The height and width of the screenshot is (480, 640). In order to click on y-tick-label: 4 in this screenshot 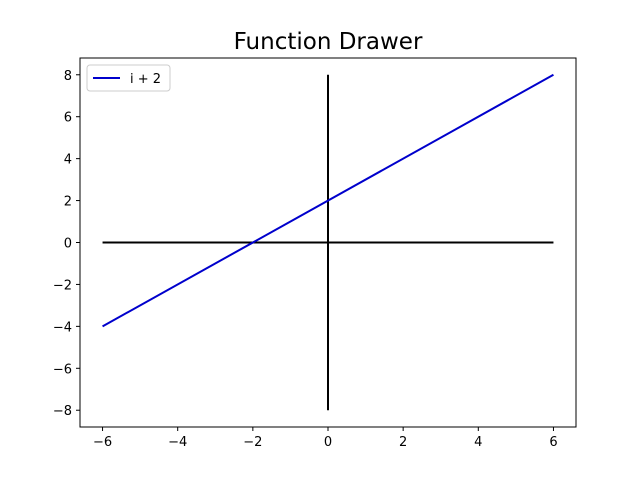, I will do `click(68, 160)`.